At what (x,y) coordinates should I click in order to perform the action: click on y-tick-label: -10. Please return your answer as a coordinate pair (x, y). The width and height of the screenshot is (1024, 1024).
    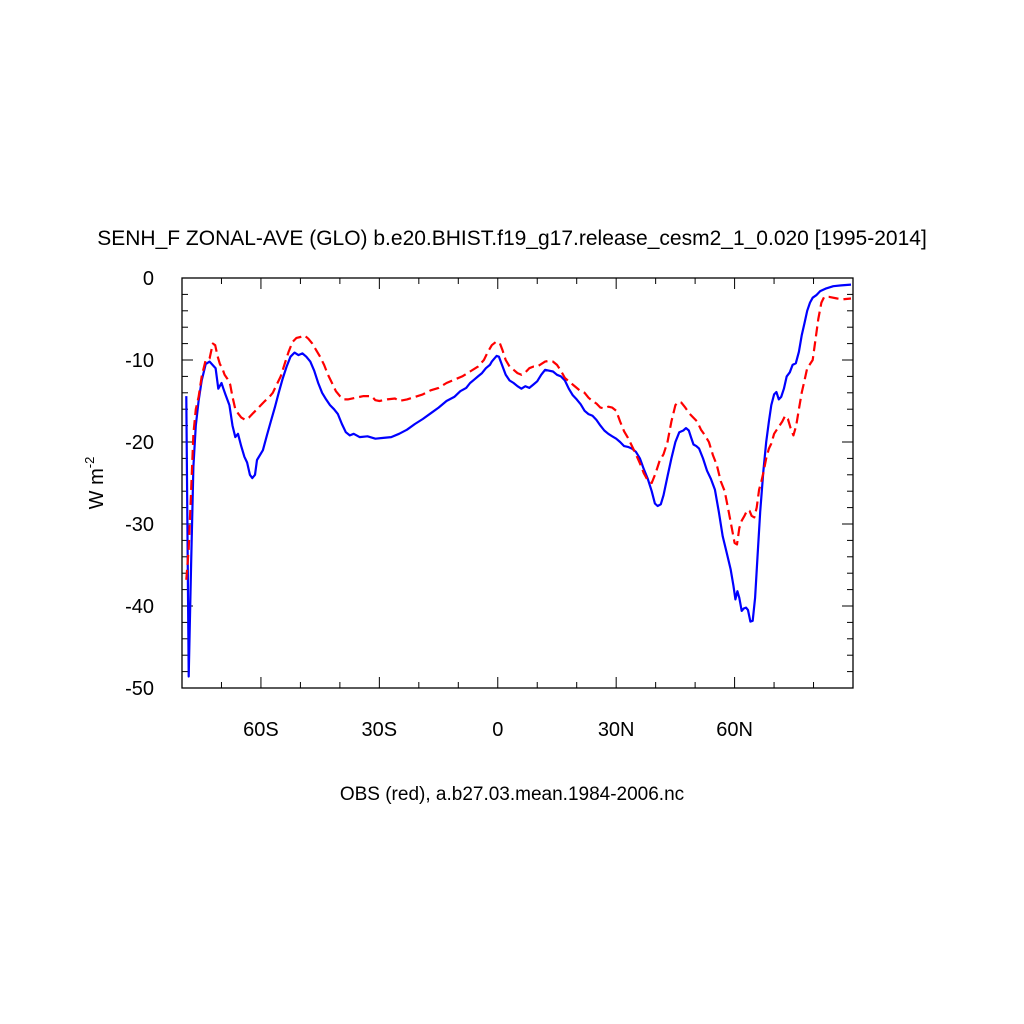
    Looking at the image, I should click on (139, 361).